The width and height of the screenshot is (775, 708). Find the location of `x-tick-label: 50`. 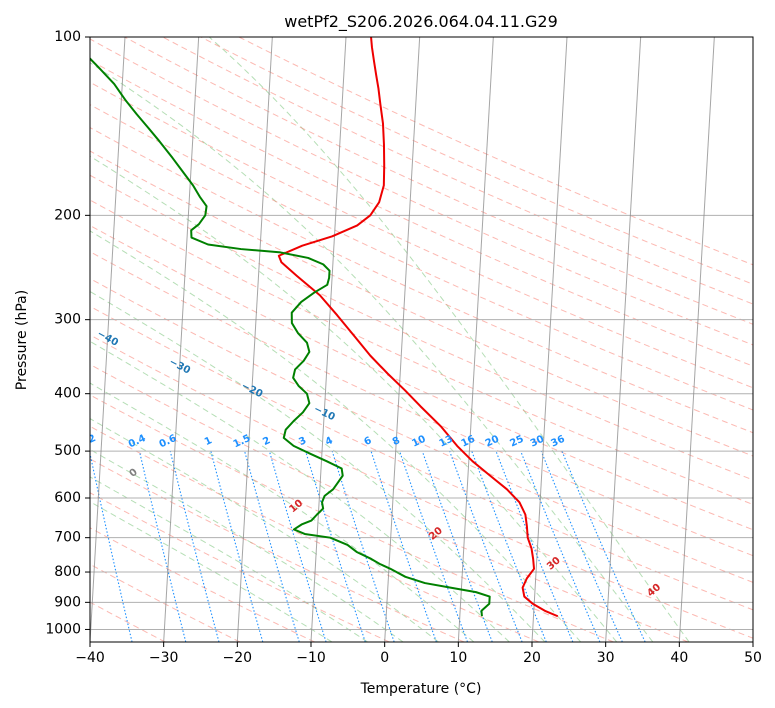

x-tick-label: 50 is located at coordinates (753, 658).